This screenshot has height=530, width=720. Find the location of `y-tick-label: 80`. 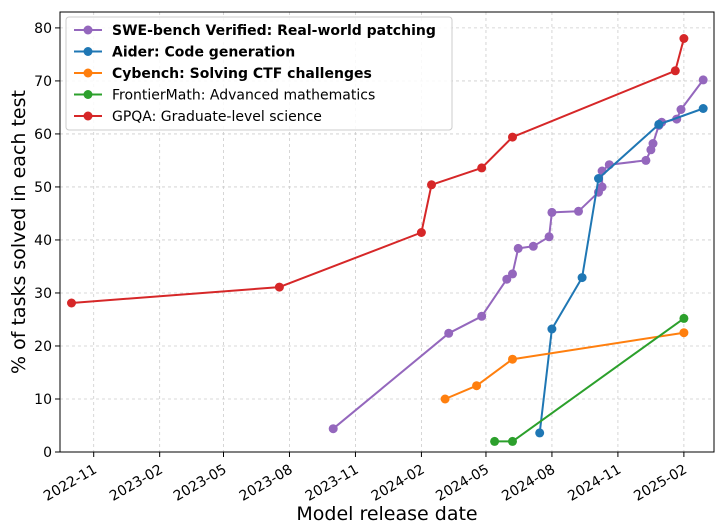

y-tick-label: 80 is located at coordinates (43, 29).